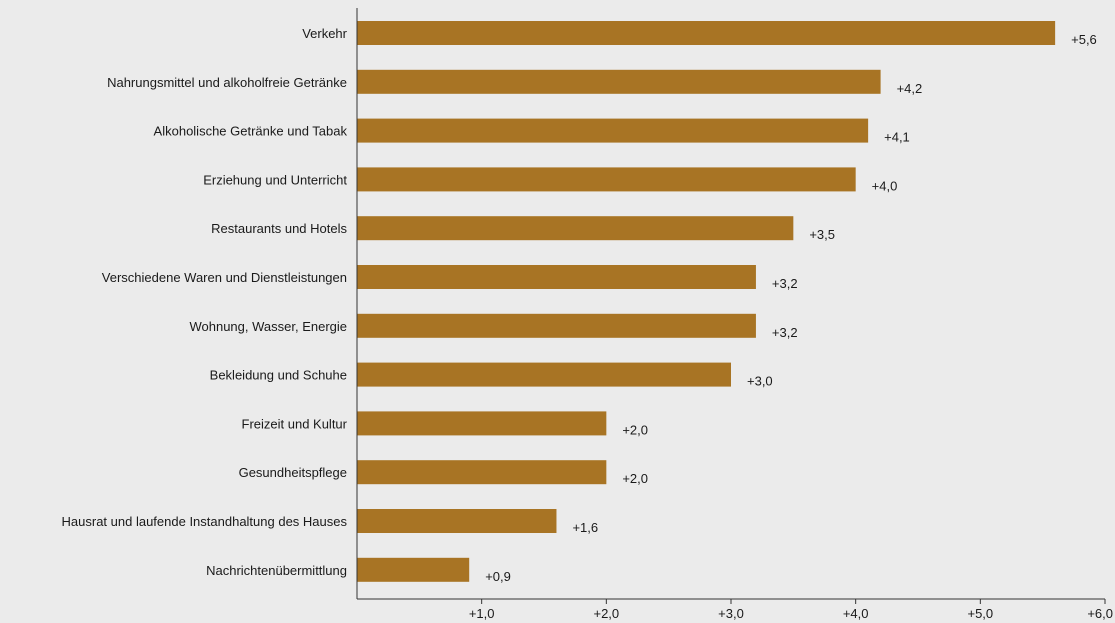 The width and height of the screenshot is (1115, 623). What do you see at coordinates (227, 82) in the screenshot?
I see `category-label: Nahrungsmittel und alkoholfreie Getränke` at bounding box center [227, 82].